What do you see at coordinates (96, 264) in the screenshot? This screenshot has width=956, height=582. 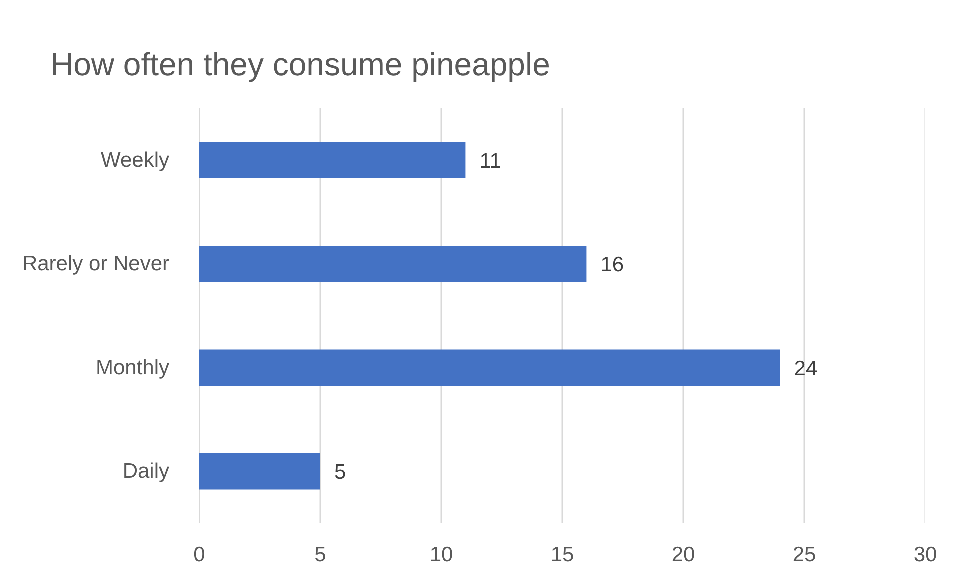 I see `y-tick-label: Rarely or Never` at bounding box center [96, 264].